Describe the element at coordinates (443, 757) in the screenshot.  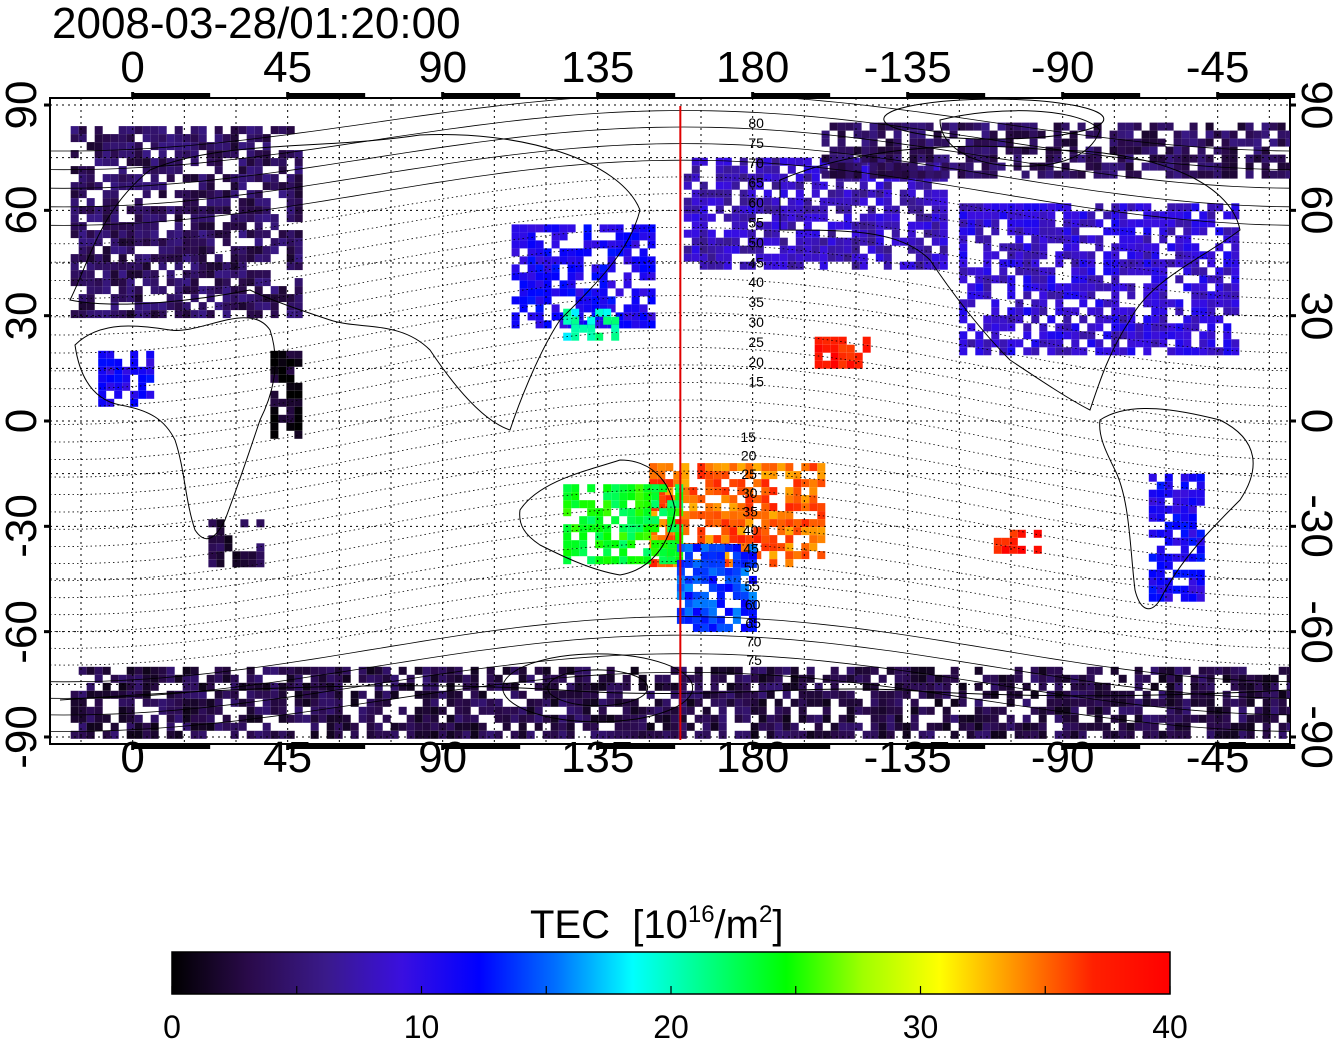
I see `lon-label-bottom: 90` at that location.